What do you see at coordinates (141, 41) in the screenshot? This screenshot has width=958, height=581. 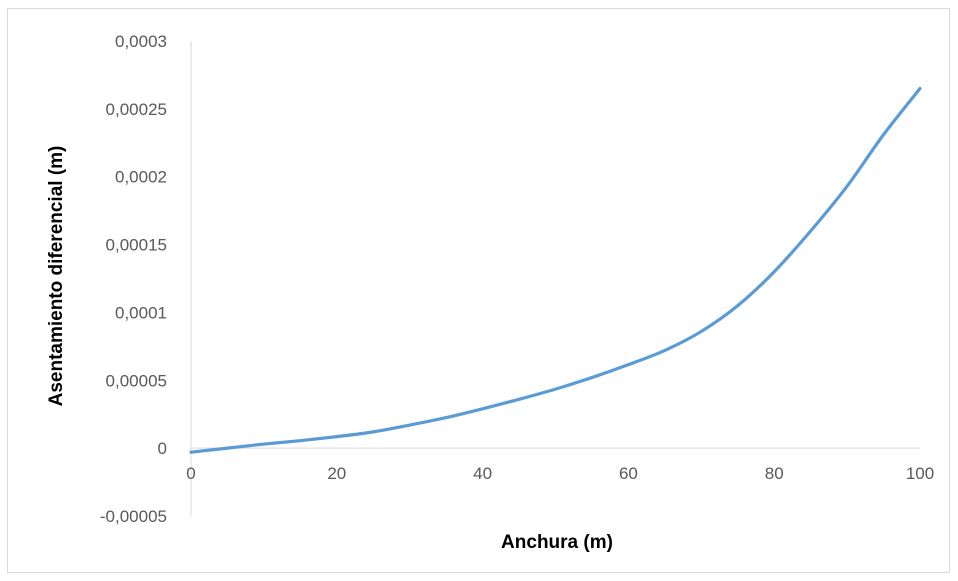 I see `y-tick-label: 0,0003` at bounding box center [141, 41].